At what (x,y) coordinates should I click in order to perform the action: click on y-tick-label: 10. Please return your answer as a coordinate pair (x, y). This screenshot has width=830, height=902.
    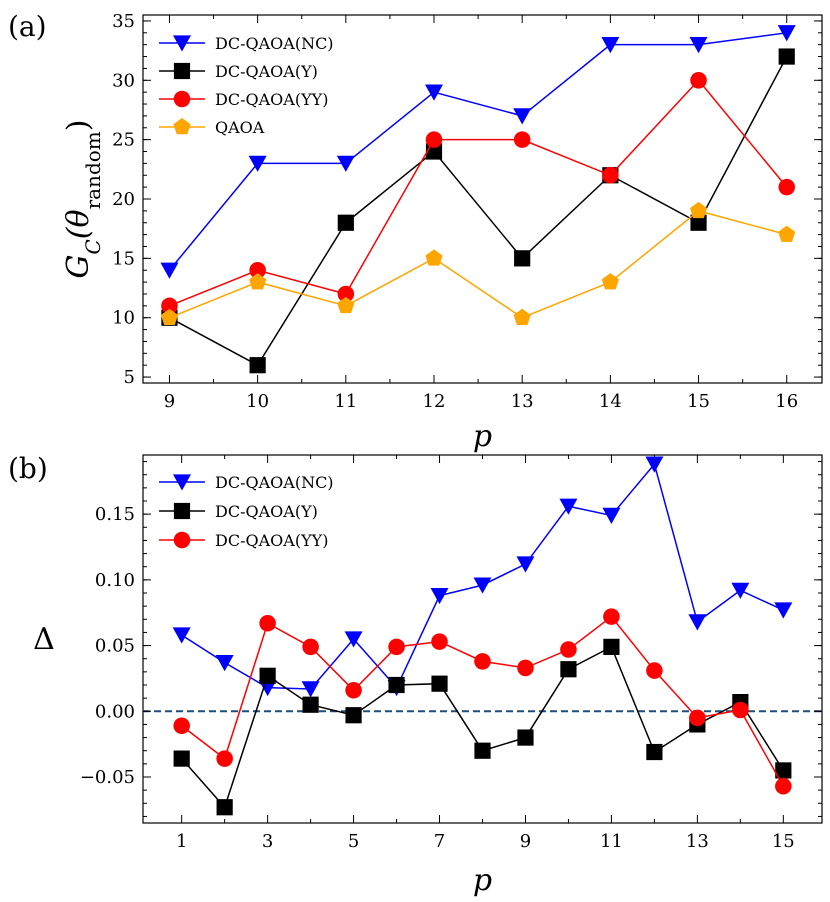
    Looking at the image, I should click on (123, 318).